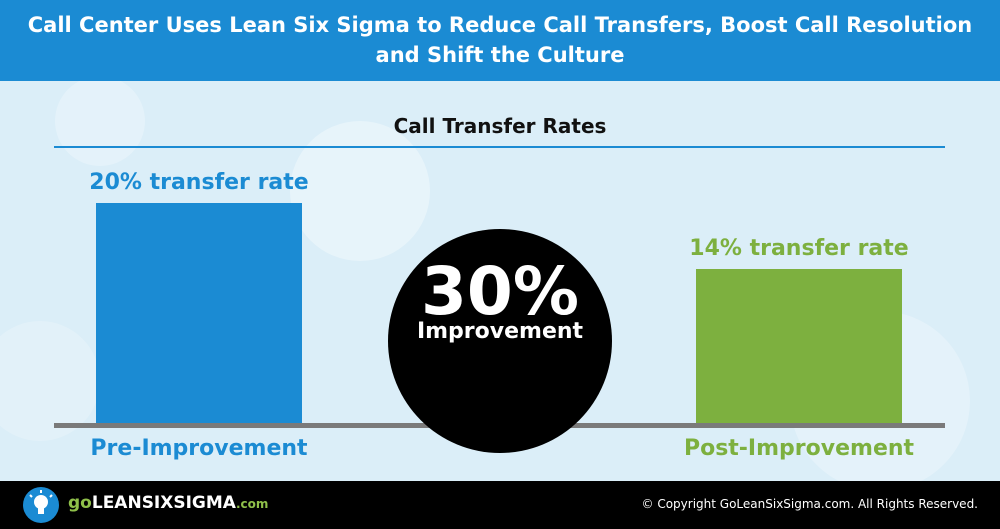 This screenshot has width=1000, height=529. What do you see at coordinates (199, 448) in the screenshot?
I see `category-label: Pre-Improvement` at bounding box center [199, 448].